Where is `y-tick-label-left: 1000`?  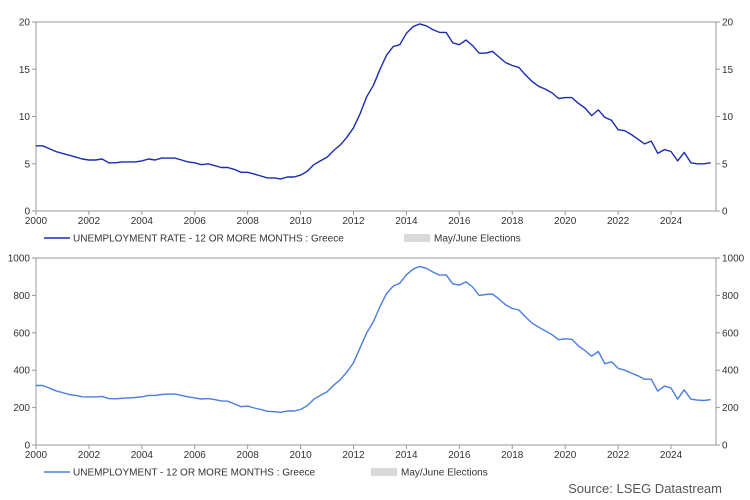
y-tick-label-left: 1000 is located at coordinates (19, 259).